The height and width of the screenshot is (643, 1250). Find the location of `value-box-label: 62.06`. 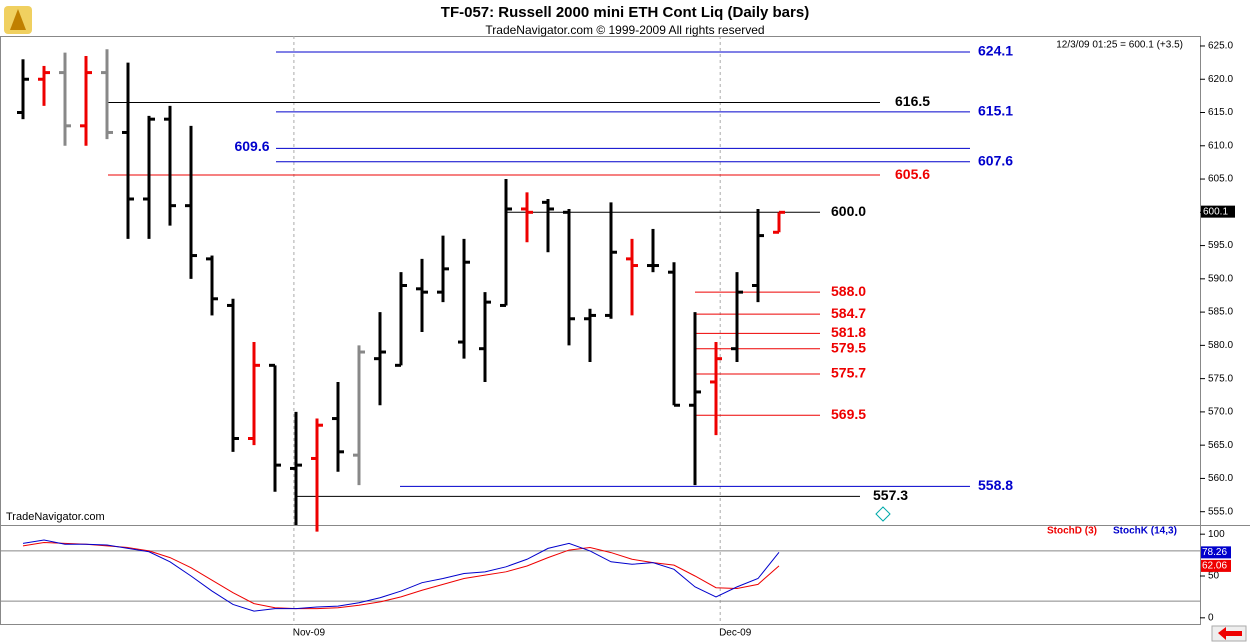

value-box-label: 62.06 is located at coordinates (1214, 566).